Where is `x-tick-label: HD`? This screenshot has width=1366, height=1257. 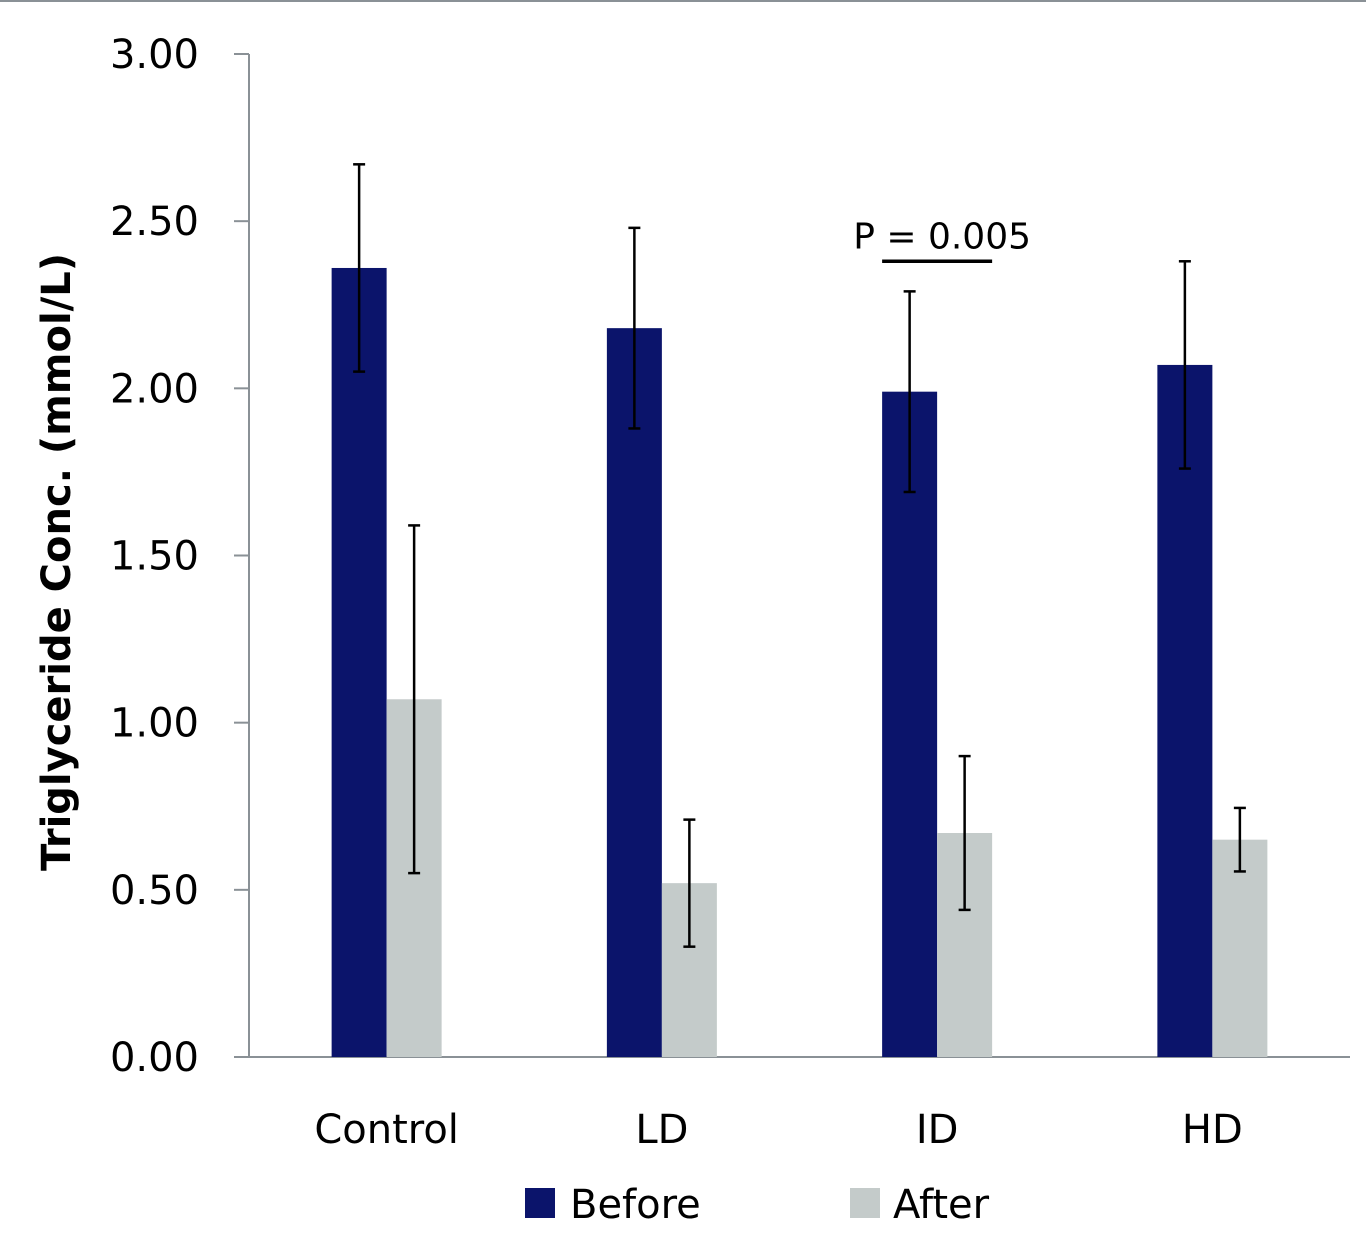 x-tick-label: HD is located at coordinates (1212, 1130).